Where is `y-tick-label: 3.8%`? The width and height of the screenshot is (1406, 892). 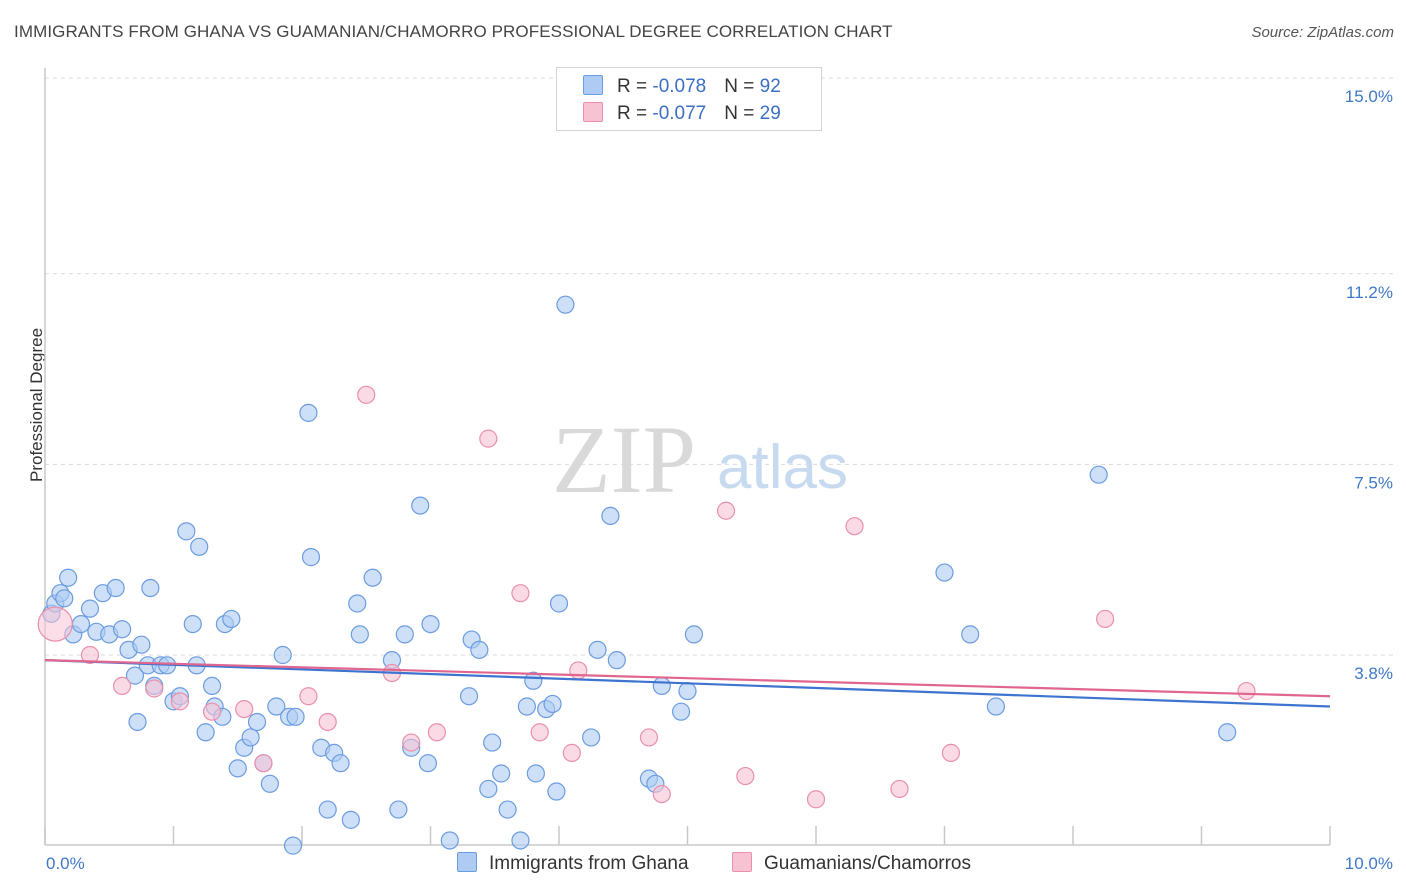 y-tick-label: 3.8% is located at coordinates (1373, 673).